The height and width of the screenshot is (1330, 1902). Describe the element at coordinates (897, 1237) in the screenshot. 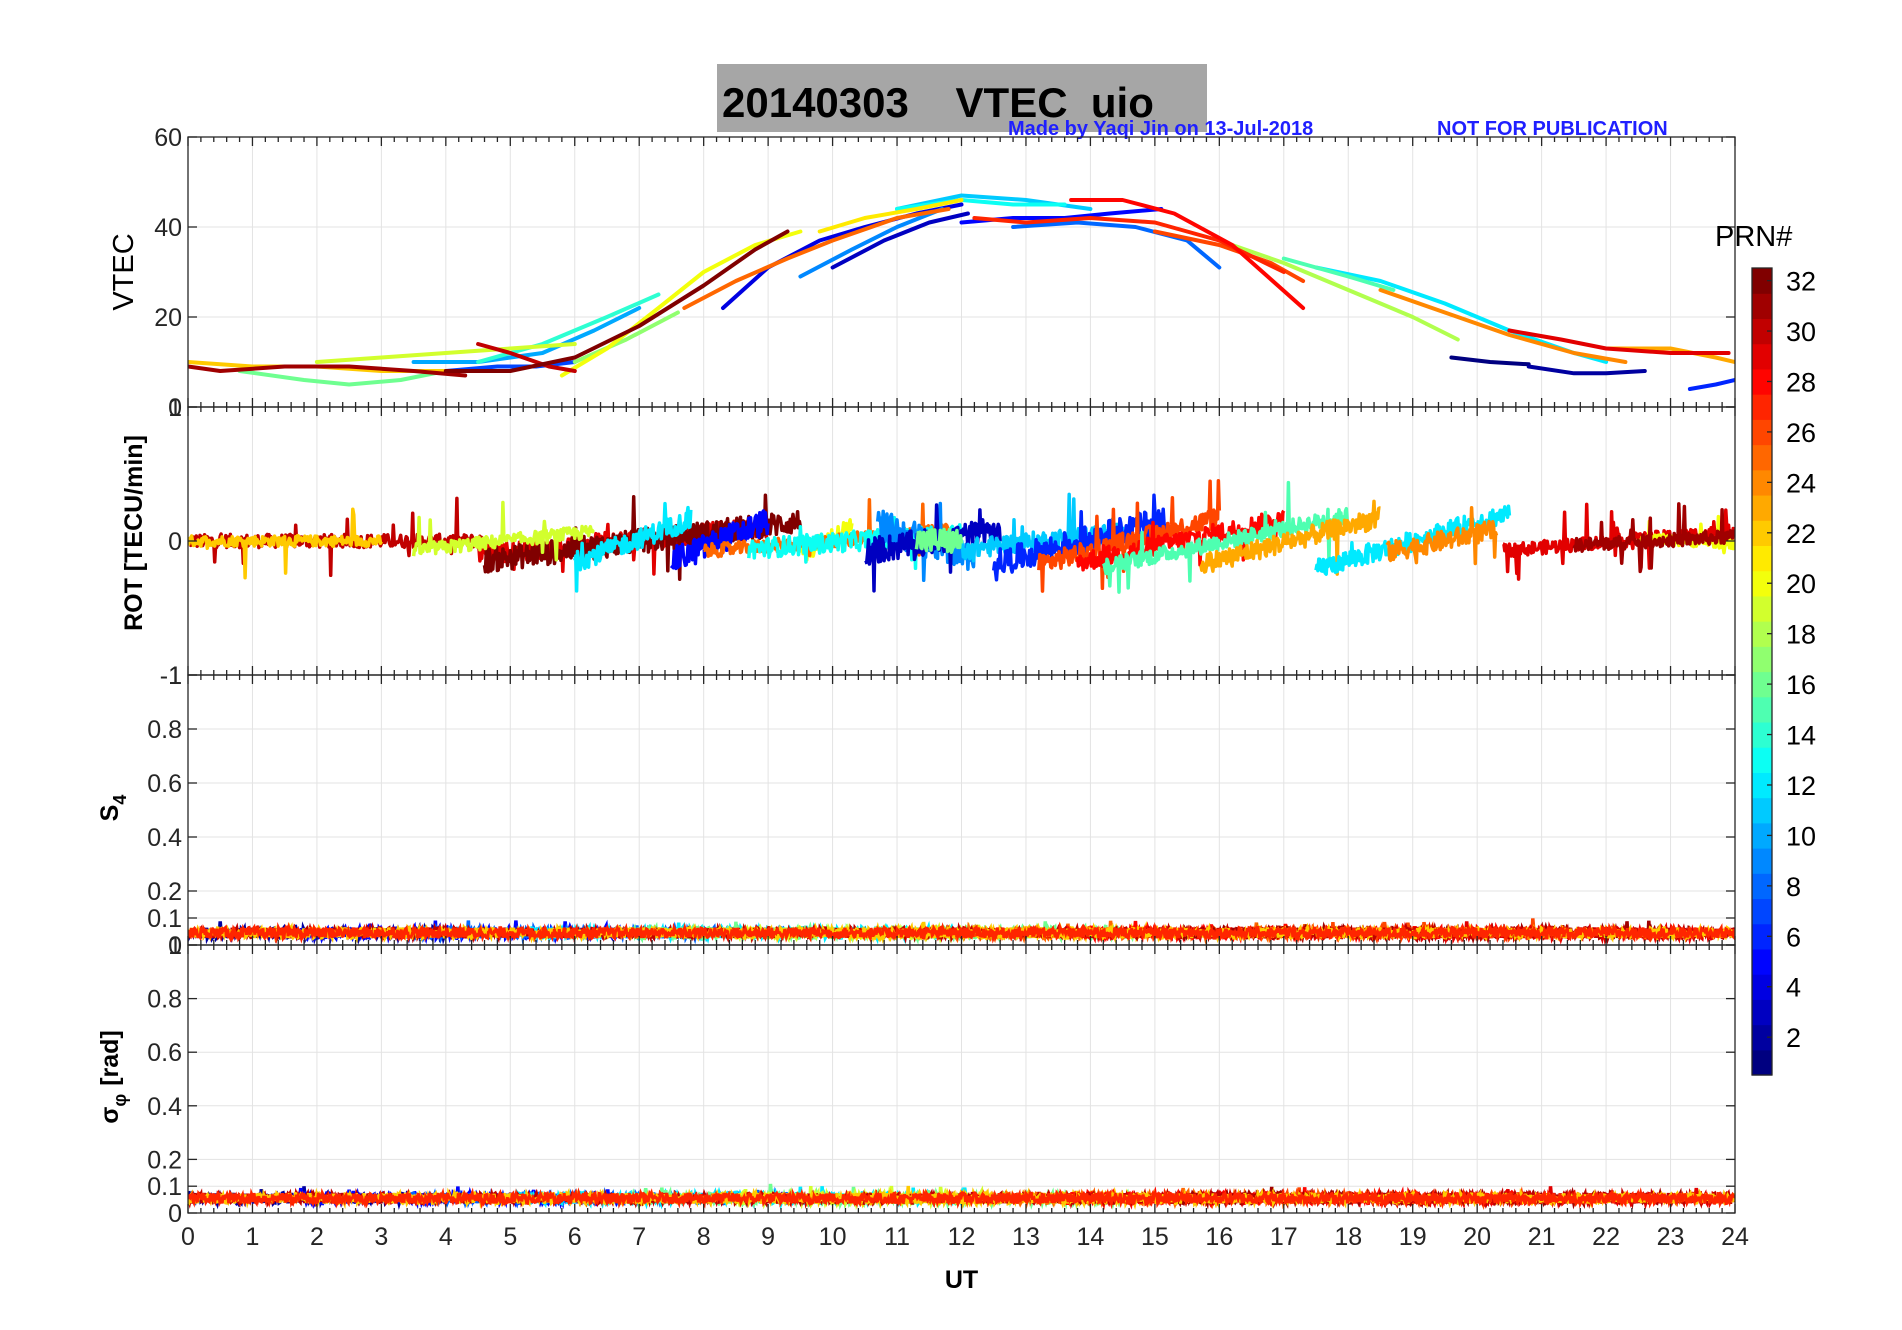

I see `x-tick-label: 11` at that location.